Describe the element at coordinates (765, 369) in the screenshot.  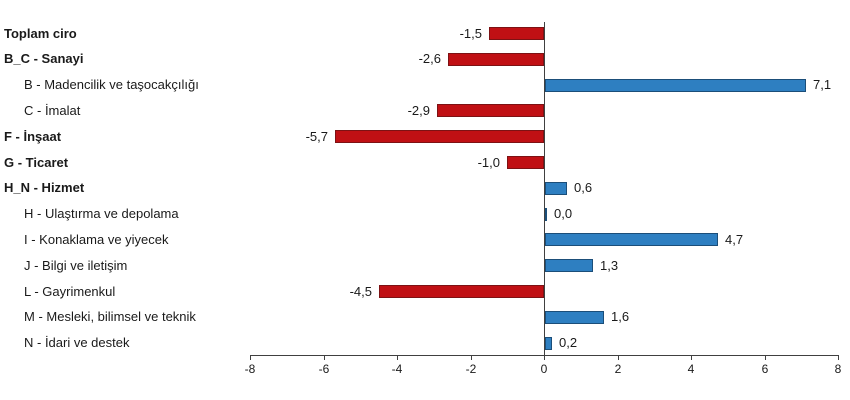
I see `x-tick-label: 6` at that location.